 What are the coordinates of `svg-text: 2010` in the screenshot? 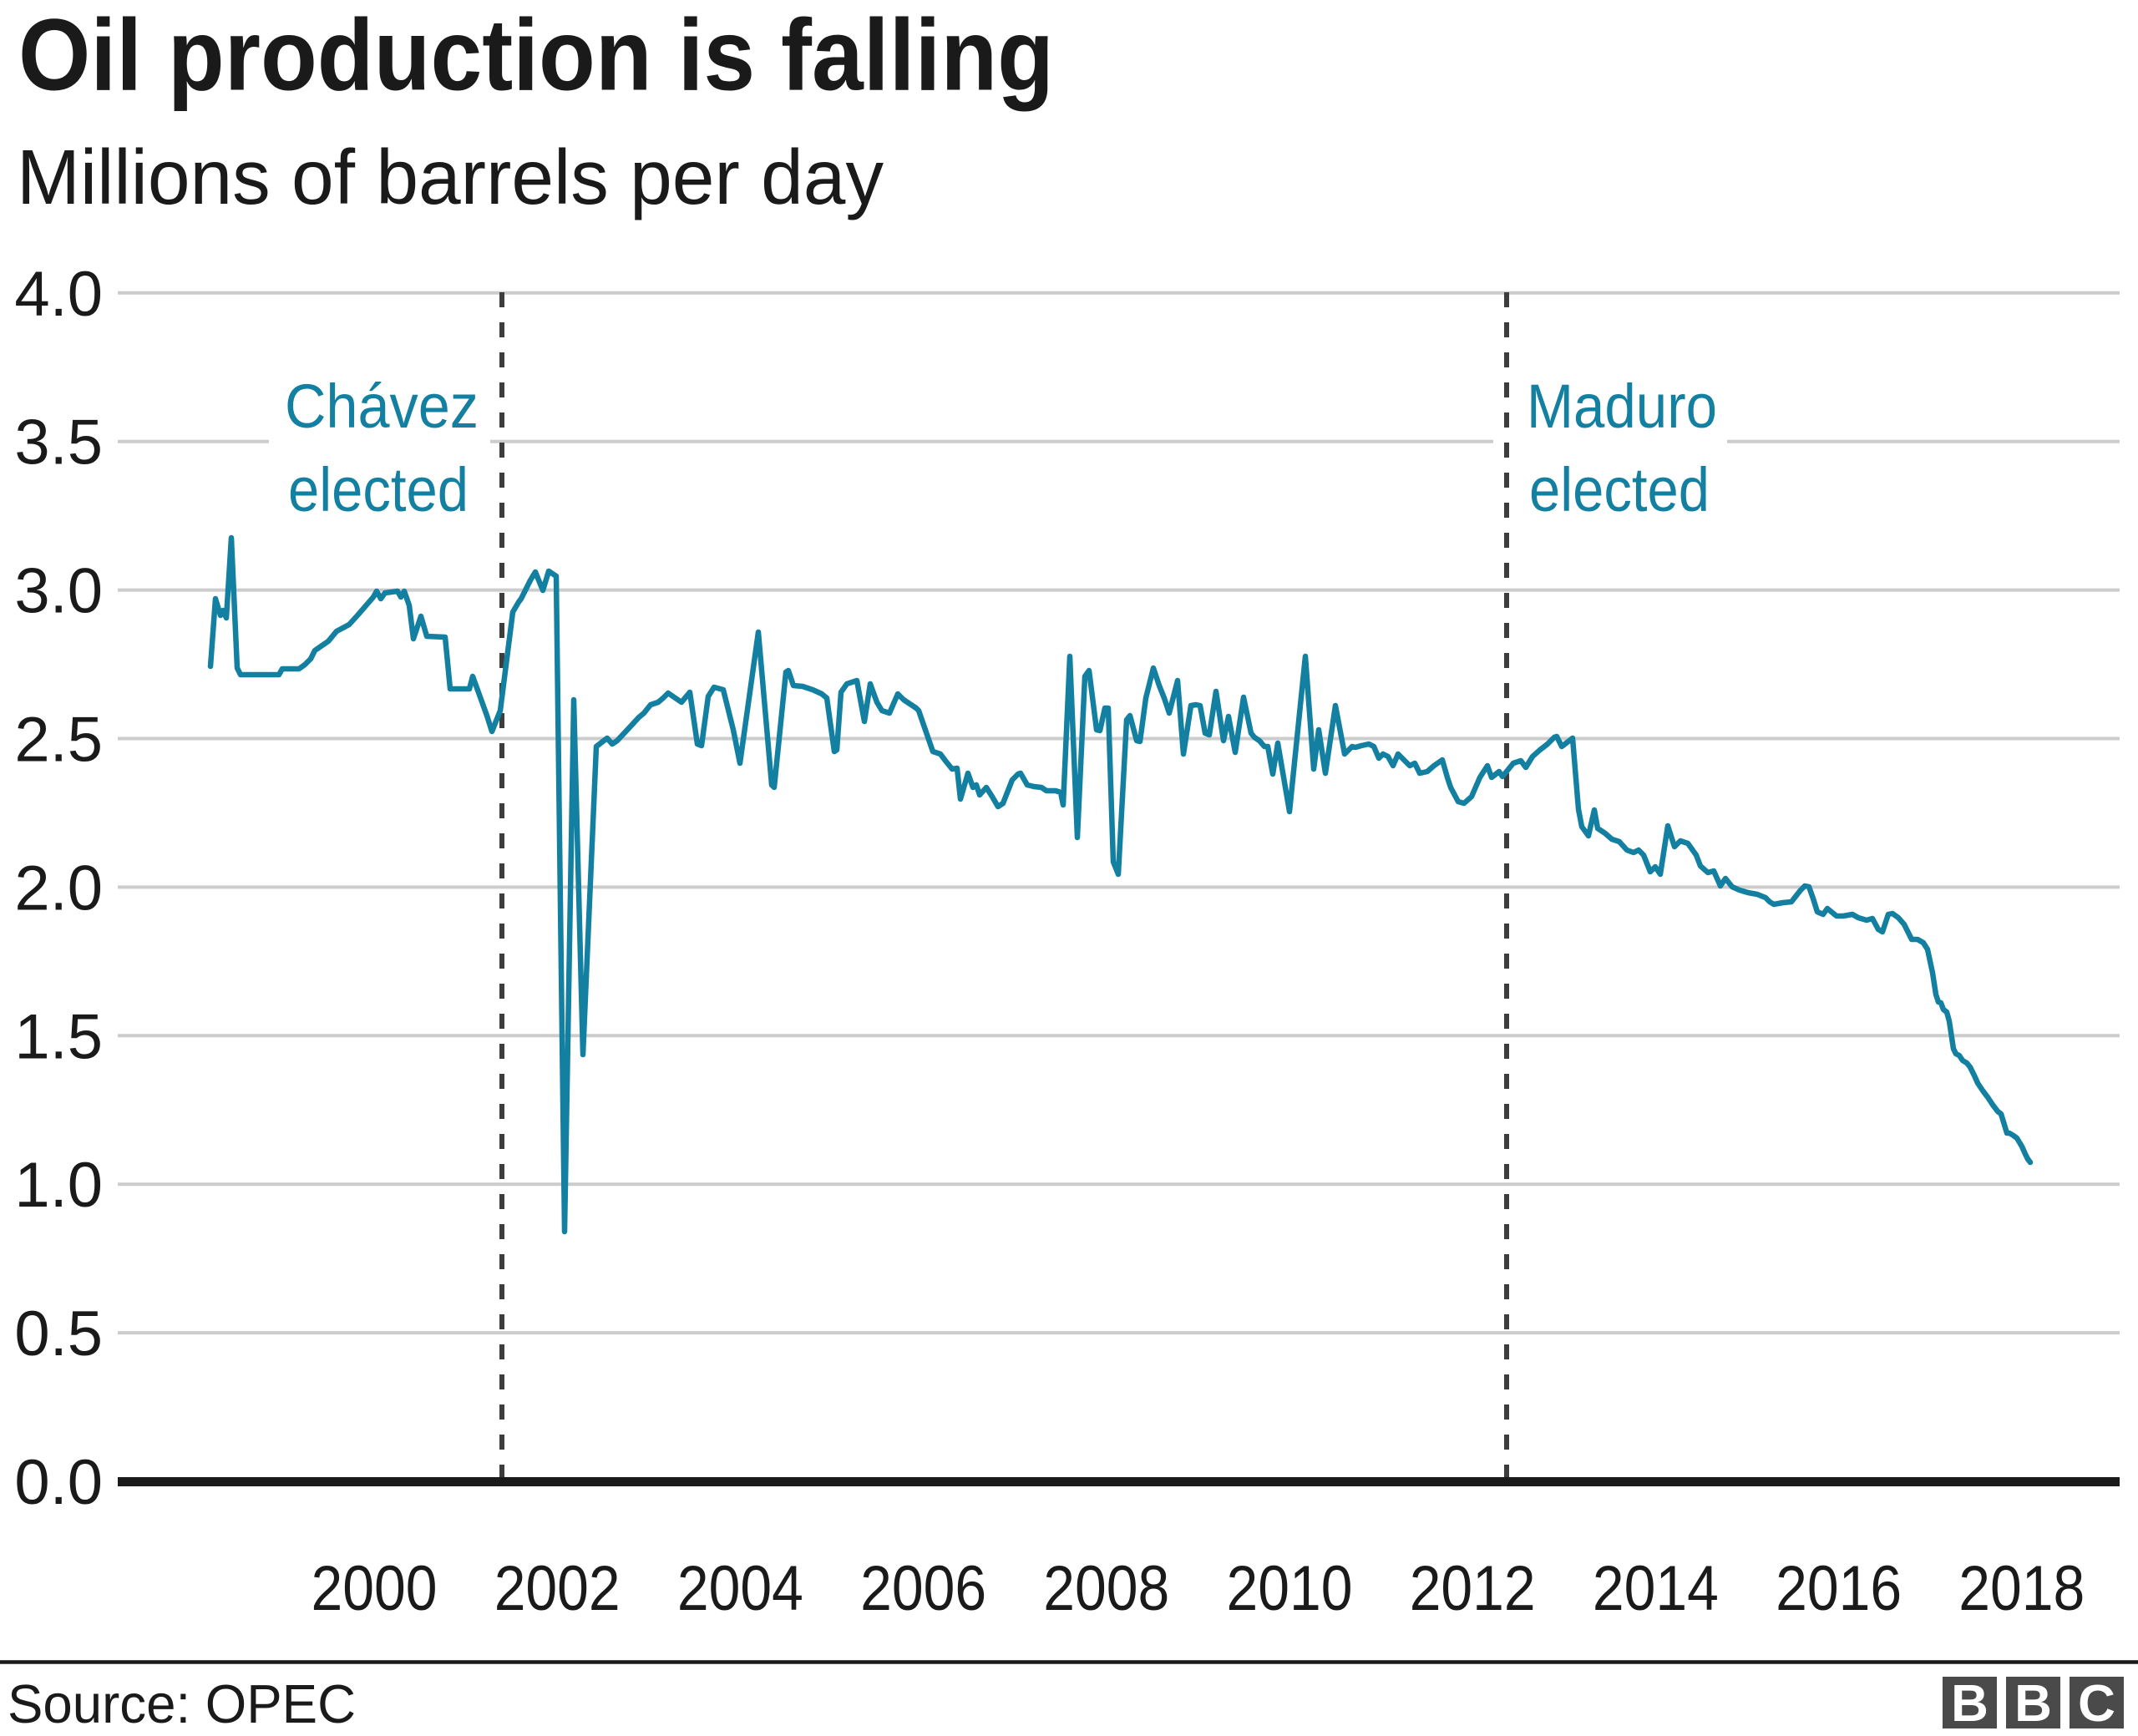 It's located at (1290, 1588).